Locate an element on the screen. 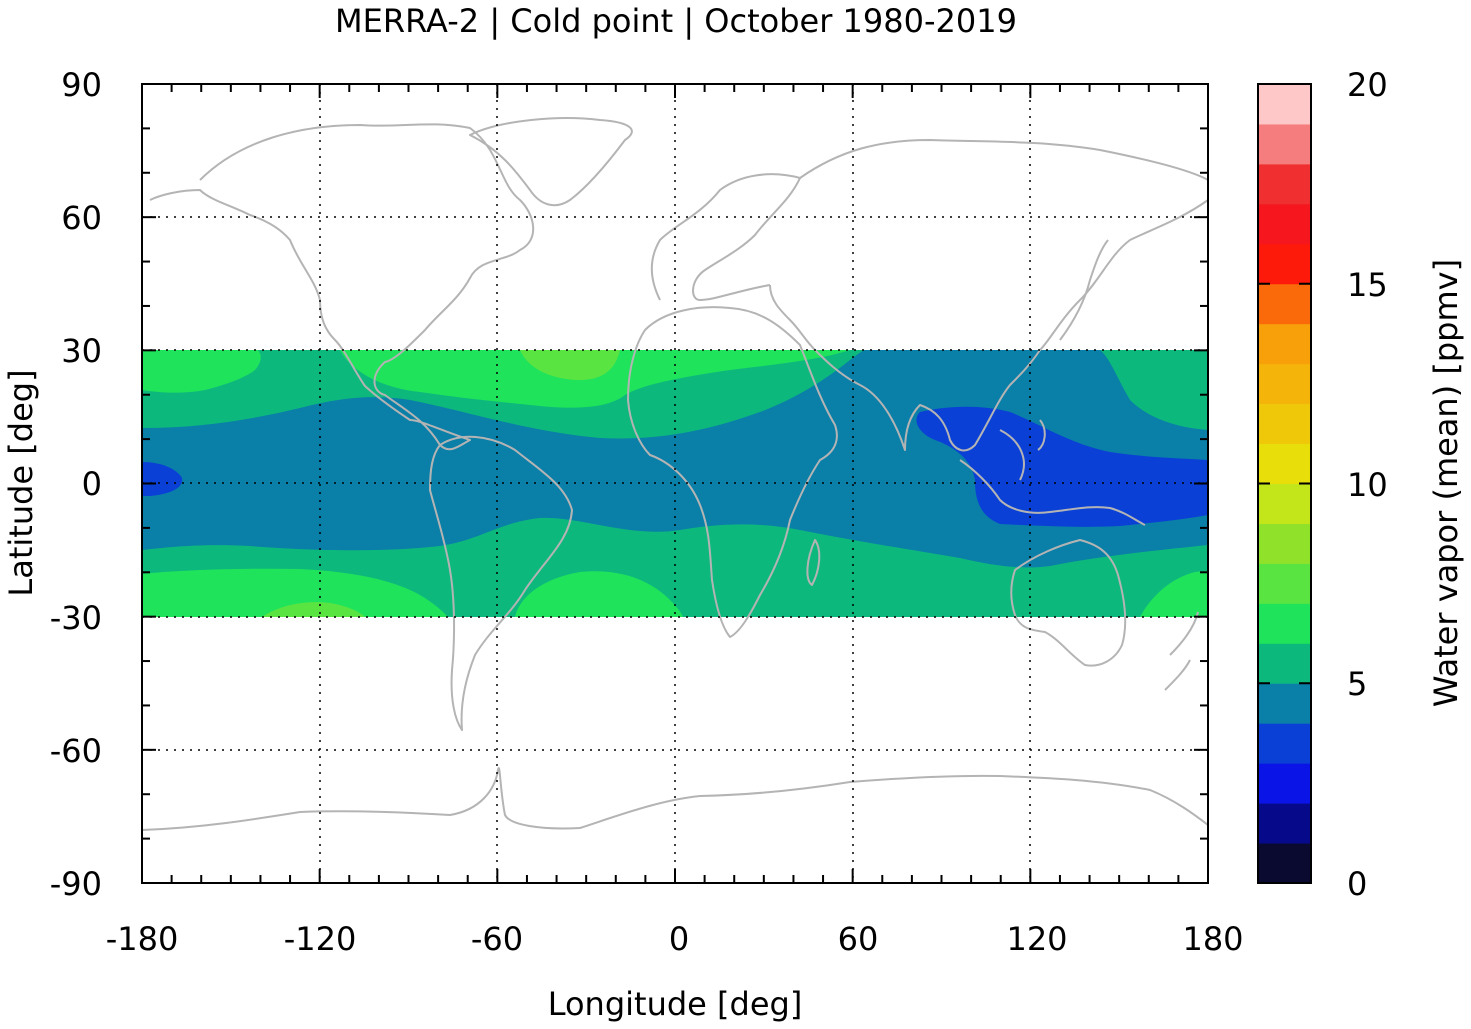  colorbar-tick-label: 0 is located at coordinates (1357, 884).